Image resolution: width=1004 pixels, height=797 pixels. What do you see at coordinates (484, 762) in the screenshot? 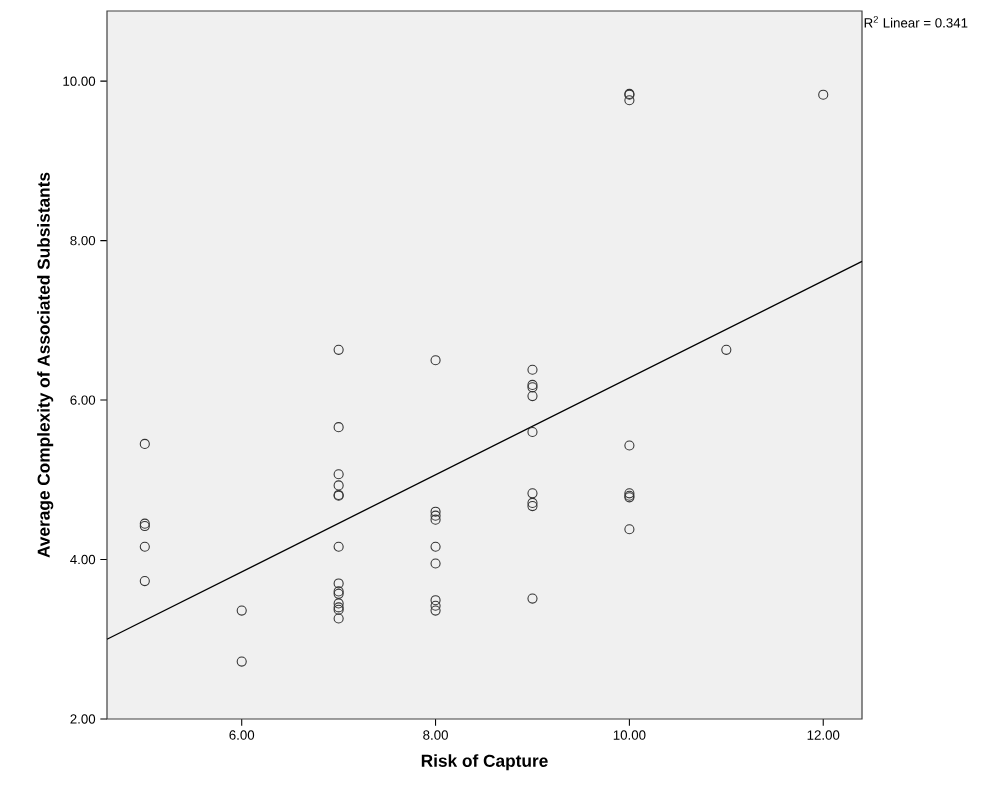
I see `x-axis-title: Risk of Capture` at bounding box center [484, 762].